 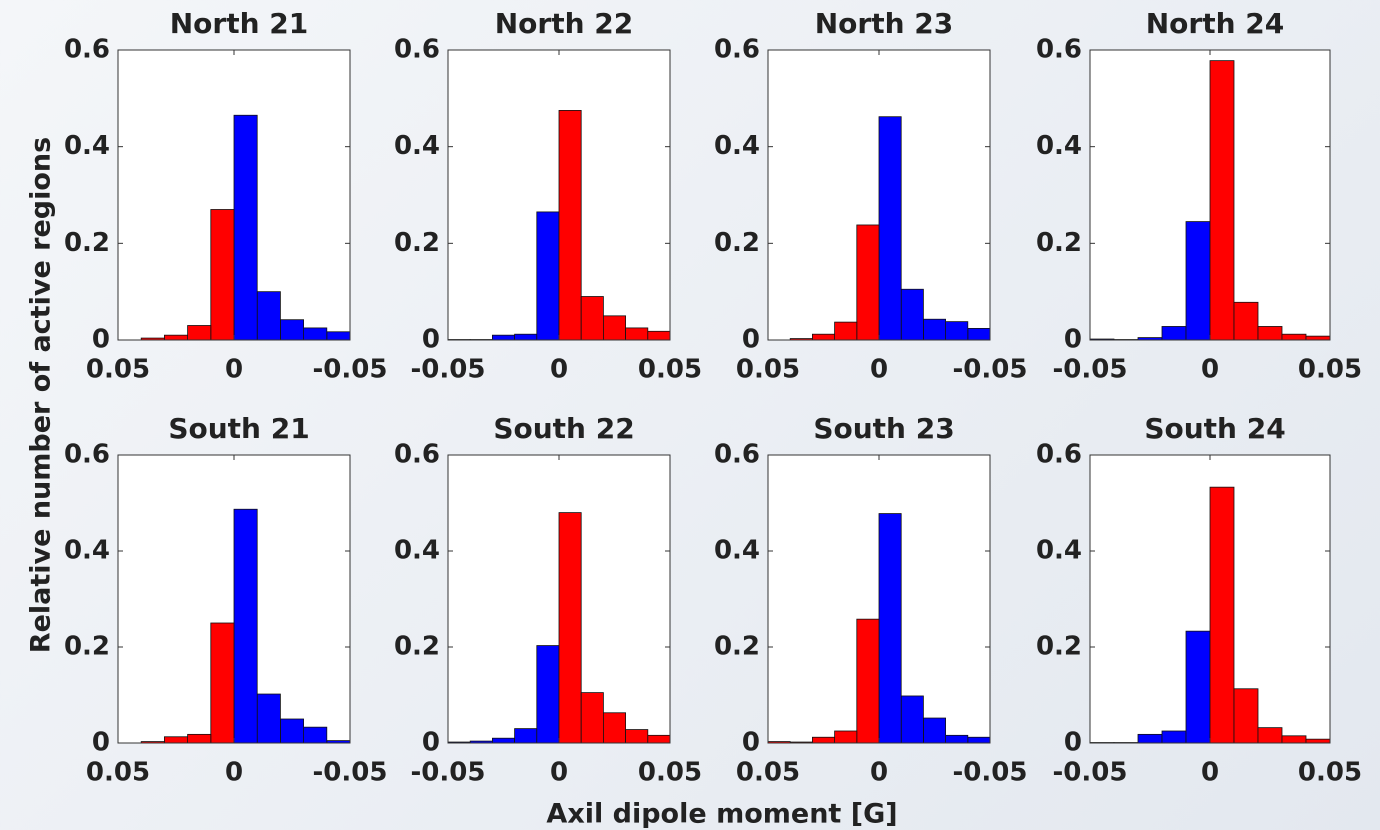 What do you see at coordinates (239, 23) in the screenshot?
I see `panel-title: North 21` at bounding box center [239, 23].